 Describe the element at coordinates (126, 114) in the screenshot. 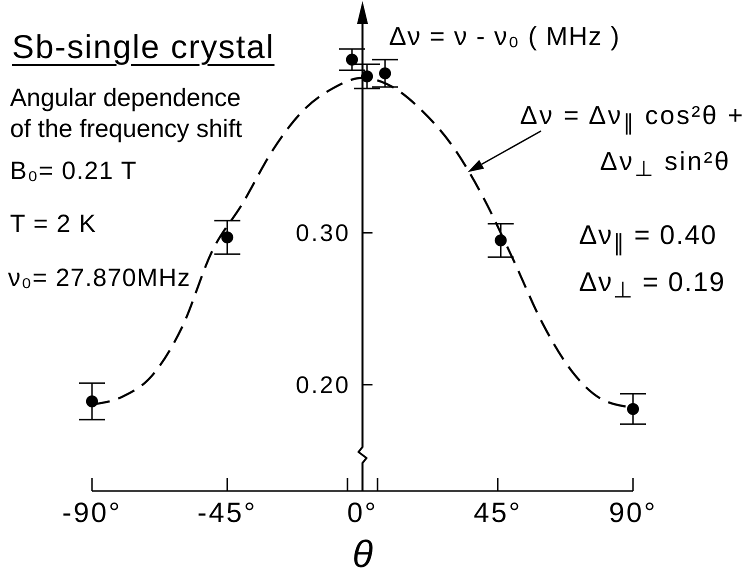

I see `annotation: Angular dependence of the frequency shift` at that location.